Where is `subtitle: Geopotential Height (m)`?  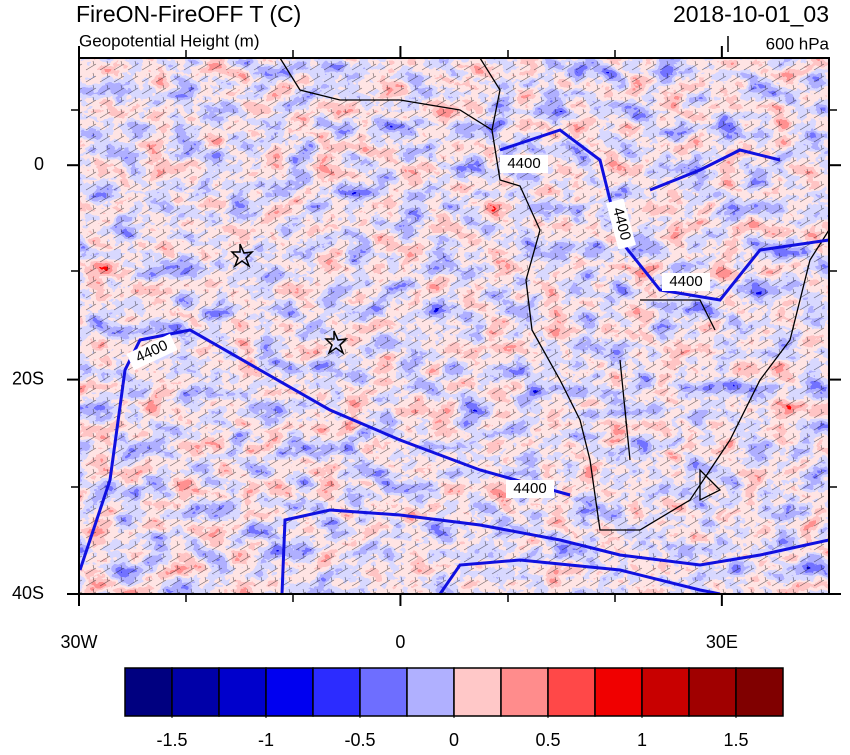 subtitle: Geopotential Height (m) is located at coordinates (169, 40).